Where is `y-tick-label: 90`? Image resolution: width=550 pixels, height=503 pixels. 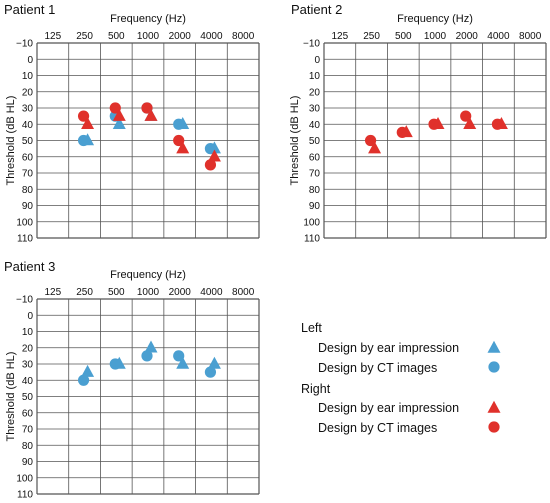 y-tick-label: 90 is located at coordinates (315, 206).